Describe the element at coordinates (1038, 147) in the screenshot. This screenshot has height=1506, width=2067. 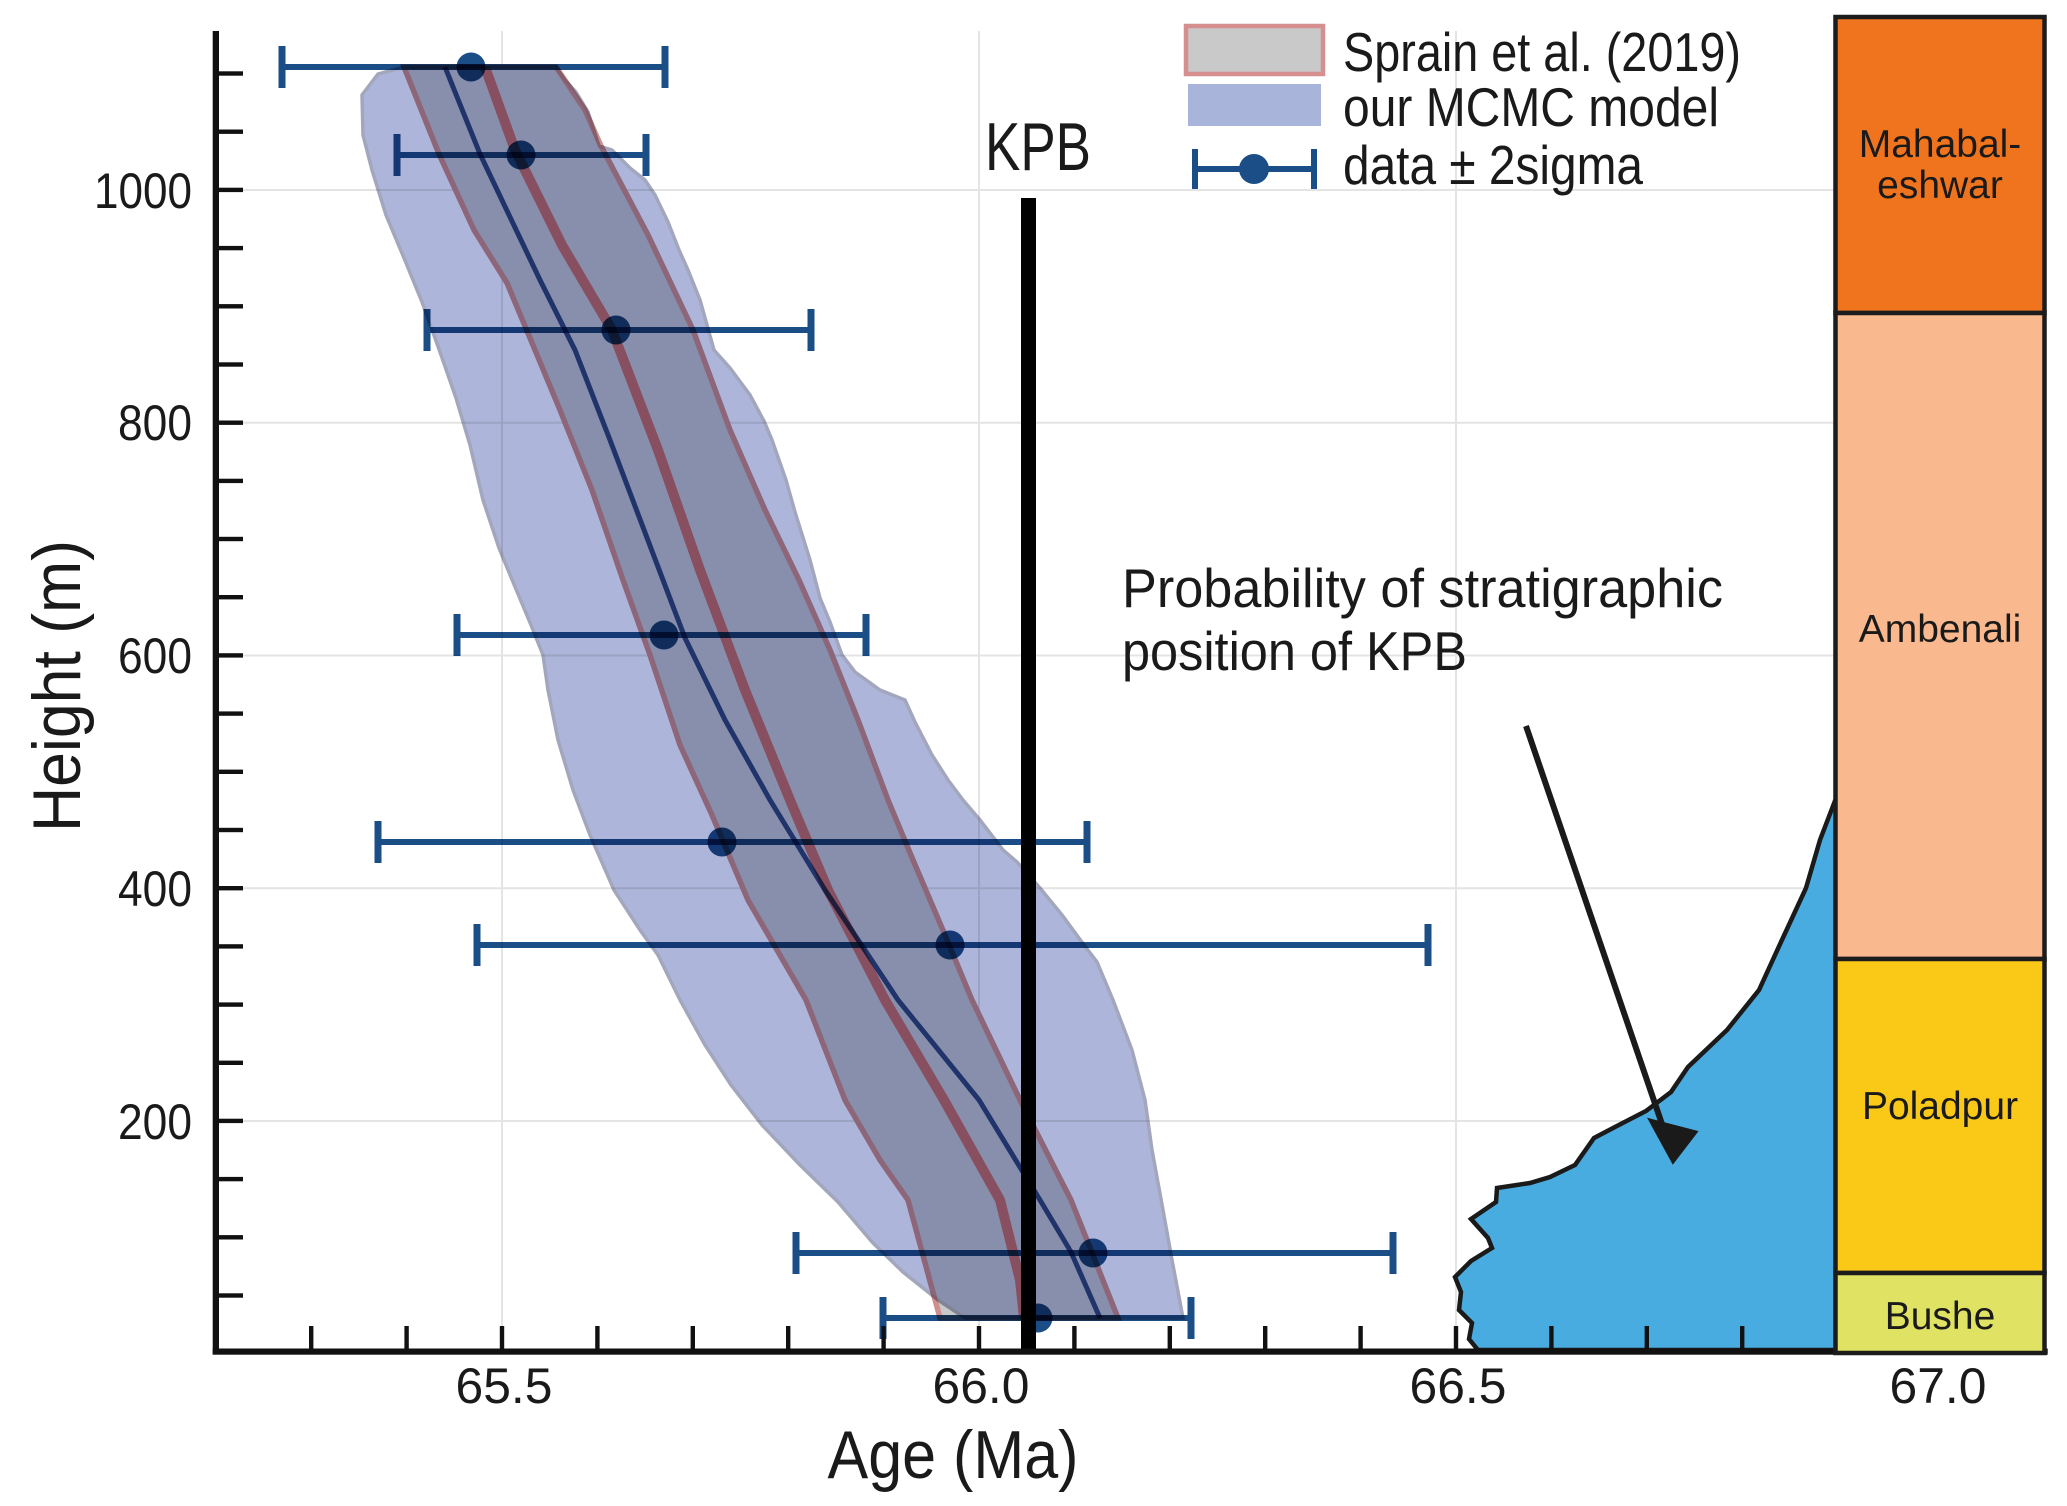
I see `svg-text: KPB` at that location.